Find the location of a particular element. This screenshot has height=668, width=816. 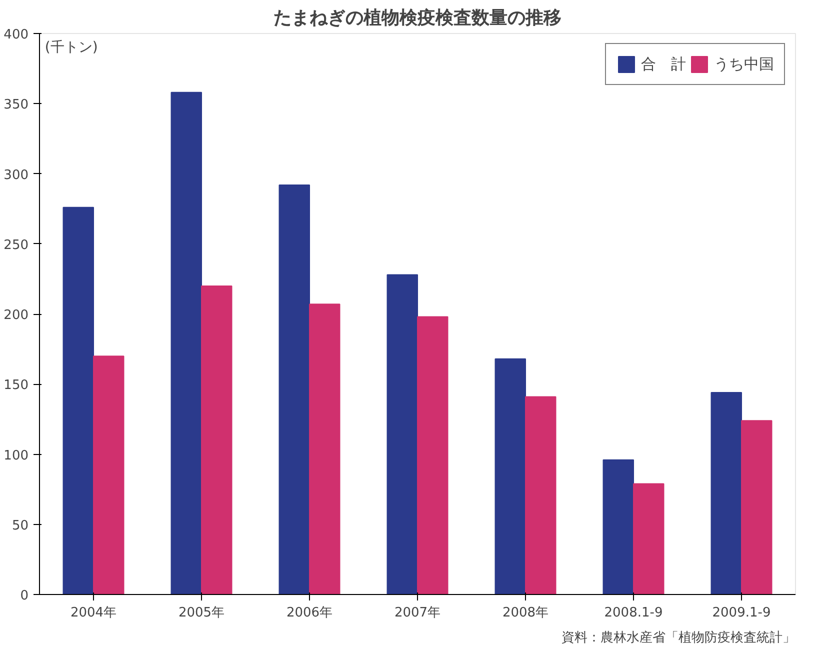

x-tick-label: 2009.1-9 is located at coordinates (741, 613).